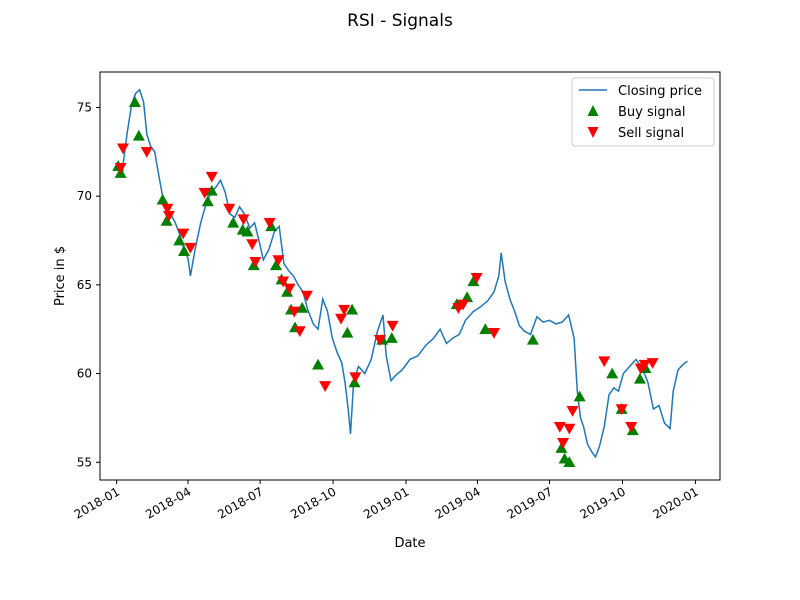 The image size is (800, 600). I want to click on x-tick-label: 2018-04, so click(168, 502).